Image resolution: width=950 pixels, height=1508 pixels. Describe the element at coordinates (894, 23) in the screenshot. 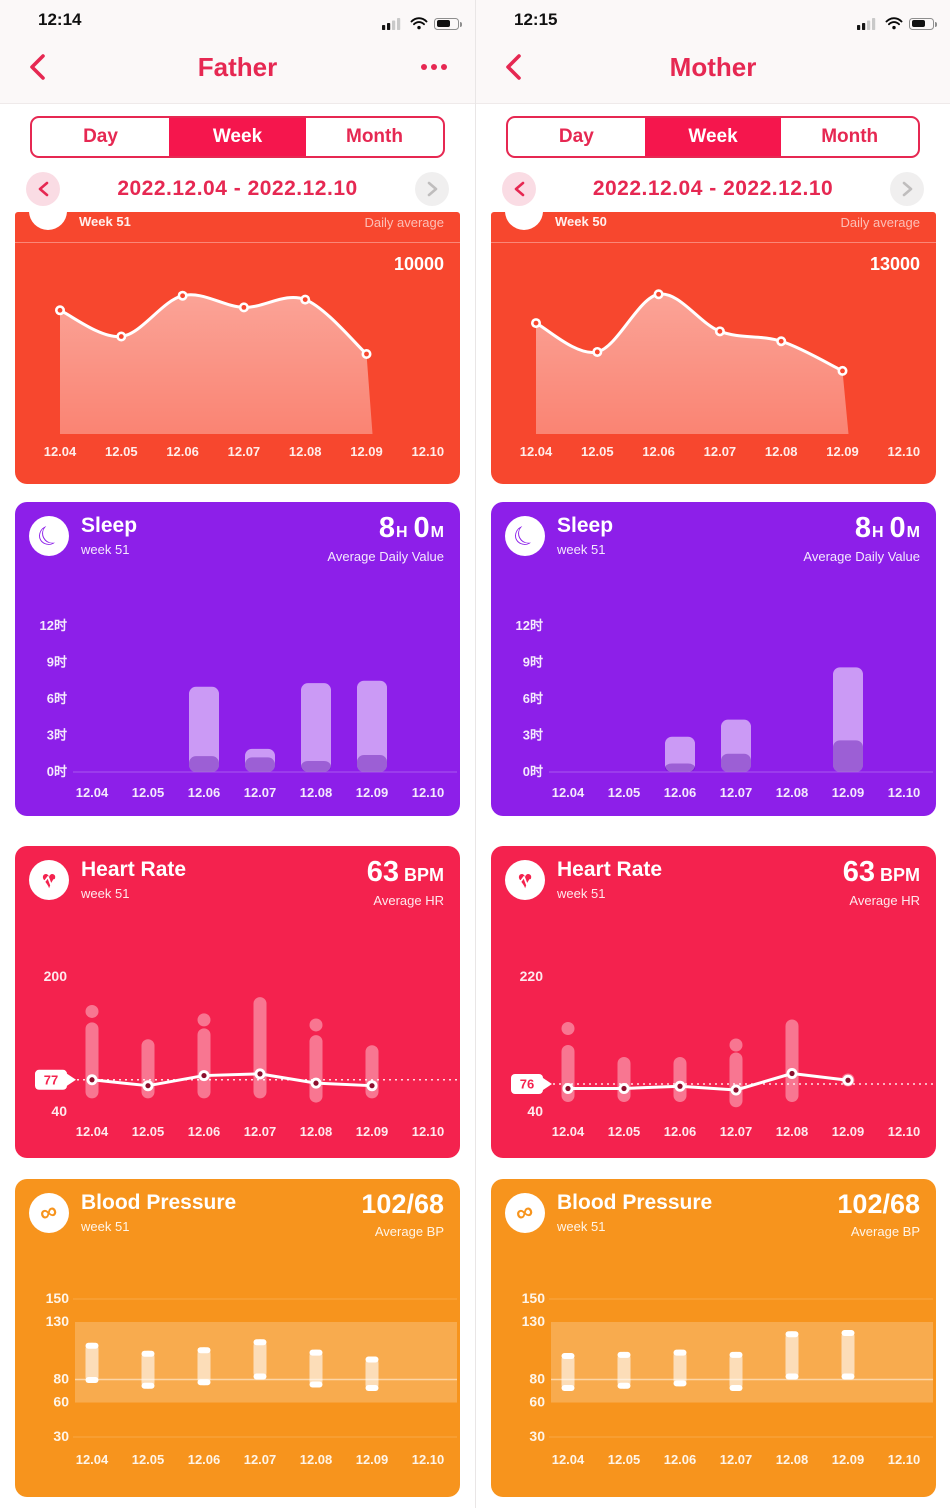

I see `wifi-icon` at that location.